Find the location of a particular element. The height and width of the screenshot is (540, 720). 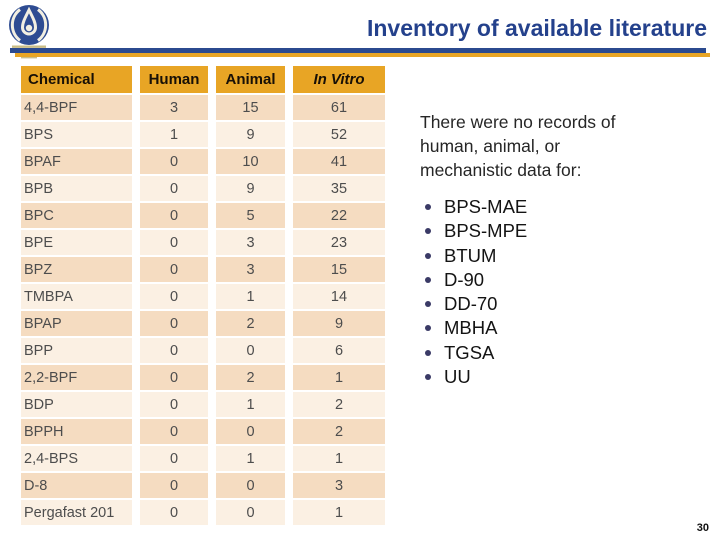

bullet-label: BPS-MAE is located at coordinates (486, 206).